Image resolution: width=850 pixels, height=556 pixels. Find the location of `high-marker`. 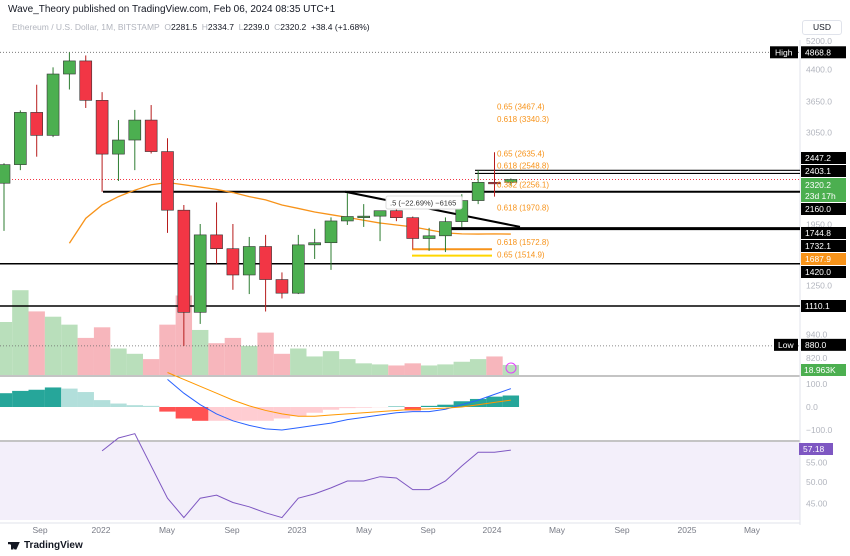

high-marker is located at coordinates (784, 52).